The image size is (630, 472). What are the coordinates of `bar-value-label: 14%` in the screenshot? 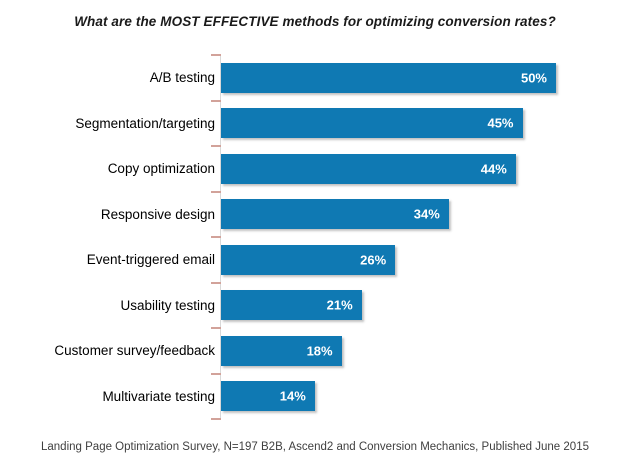 It's located at (292, 396).